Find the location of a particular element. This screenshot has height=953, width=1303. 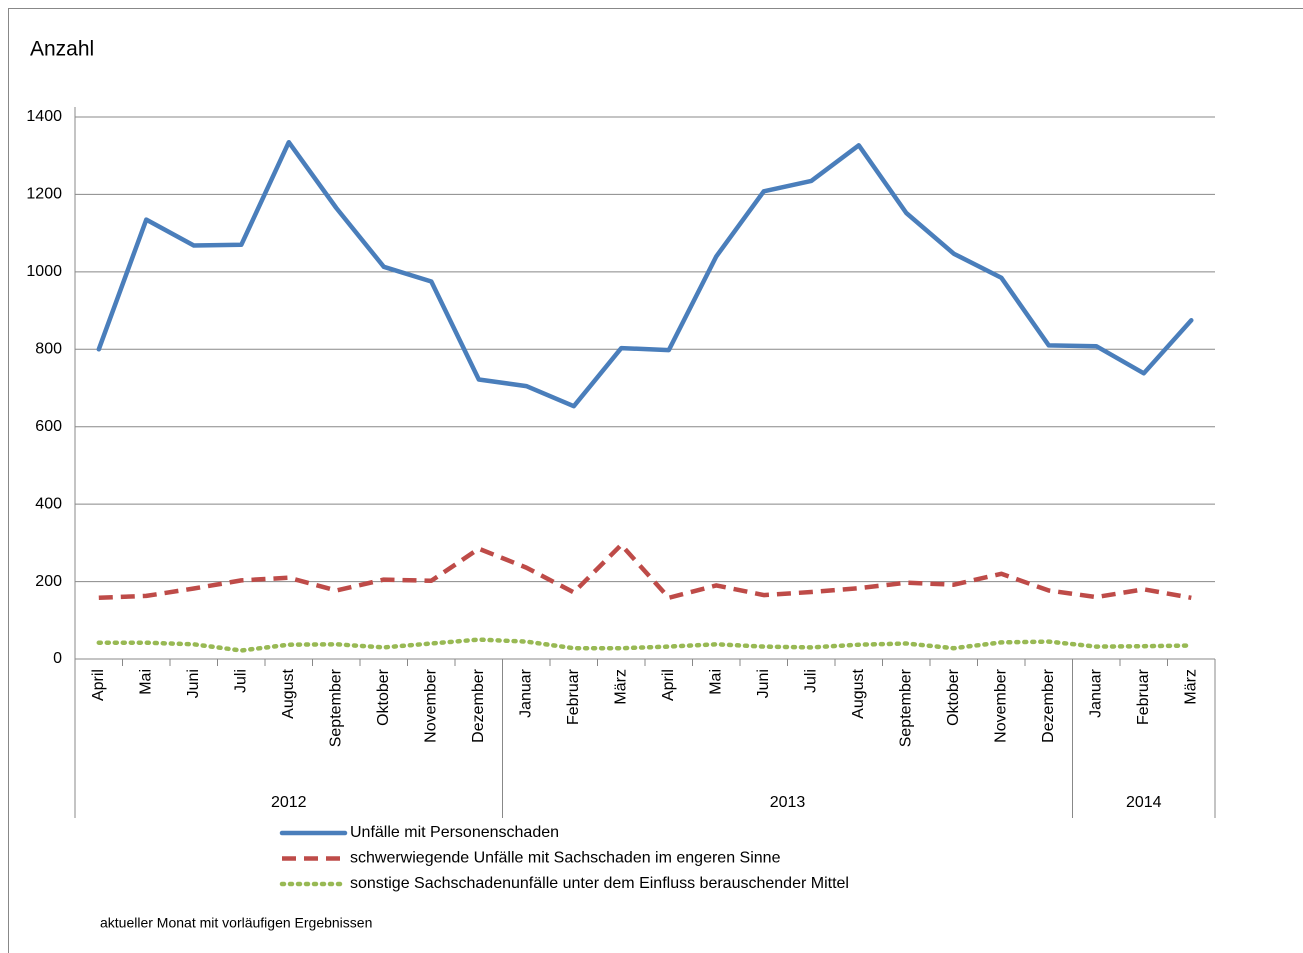

y-tick-label: 400 is located at coordinates (48, 503).